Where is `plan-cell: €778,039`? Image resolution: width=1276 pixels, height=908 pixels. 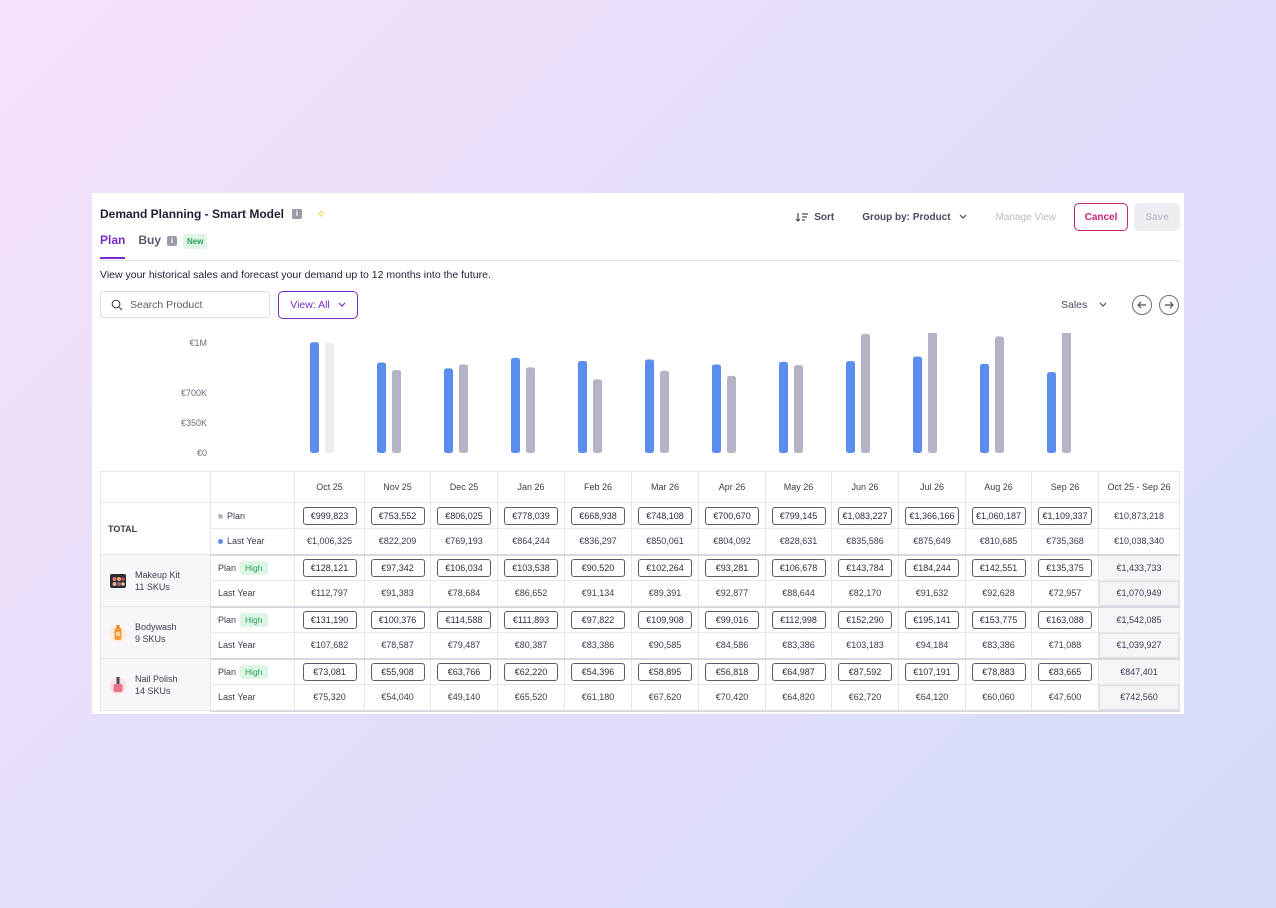 plan-cell: €778,039 is located at coordinates (531, 515).